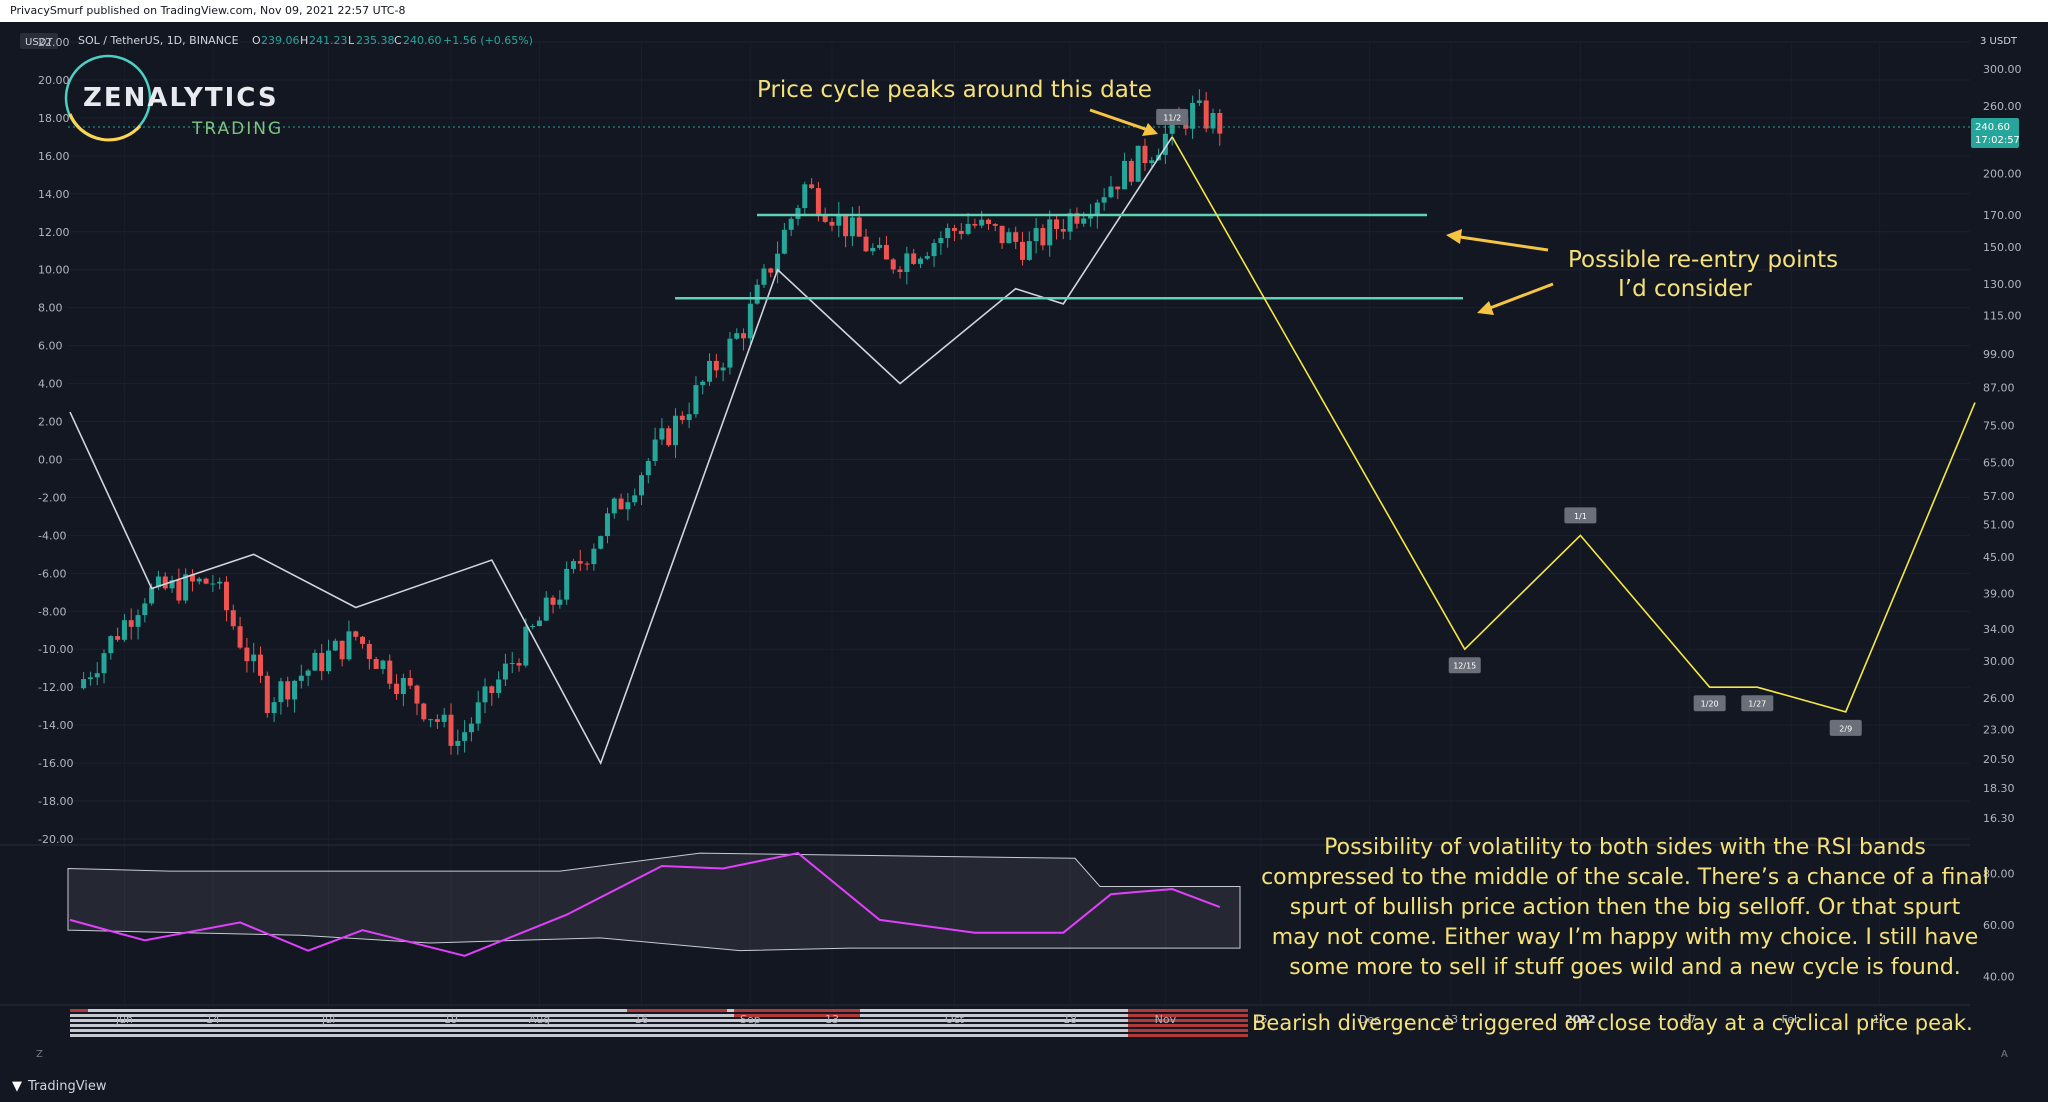 The height and width of the screenshot is (1102, 2048). I want to click on time-axis-tick: 19, so click(451, 1019).